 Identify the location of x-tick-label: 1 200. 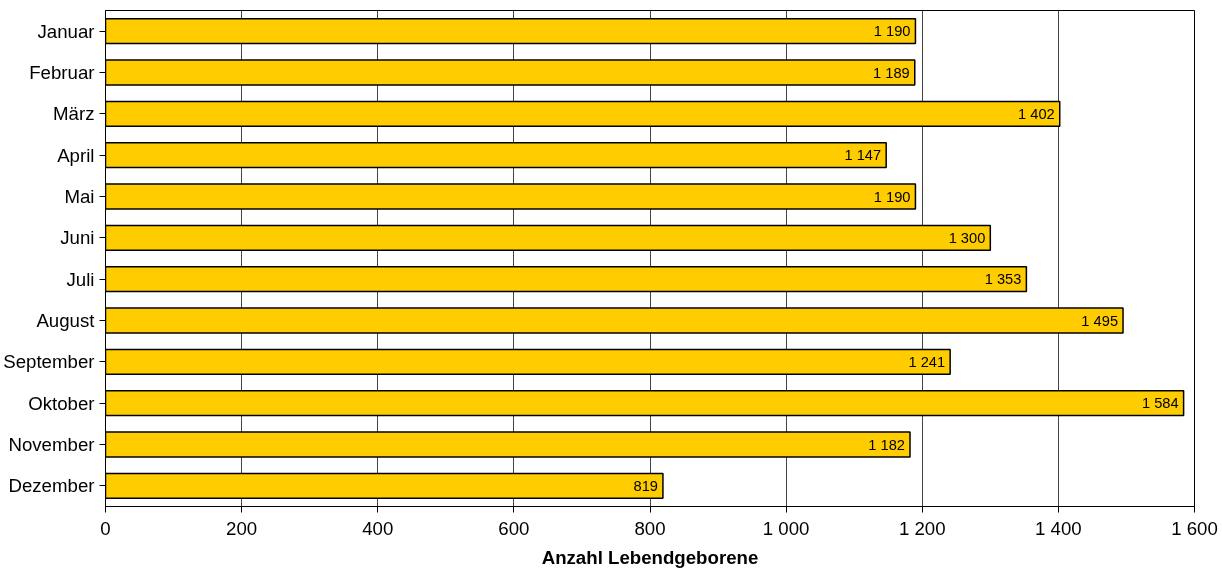
(922, 528).